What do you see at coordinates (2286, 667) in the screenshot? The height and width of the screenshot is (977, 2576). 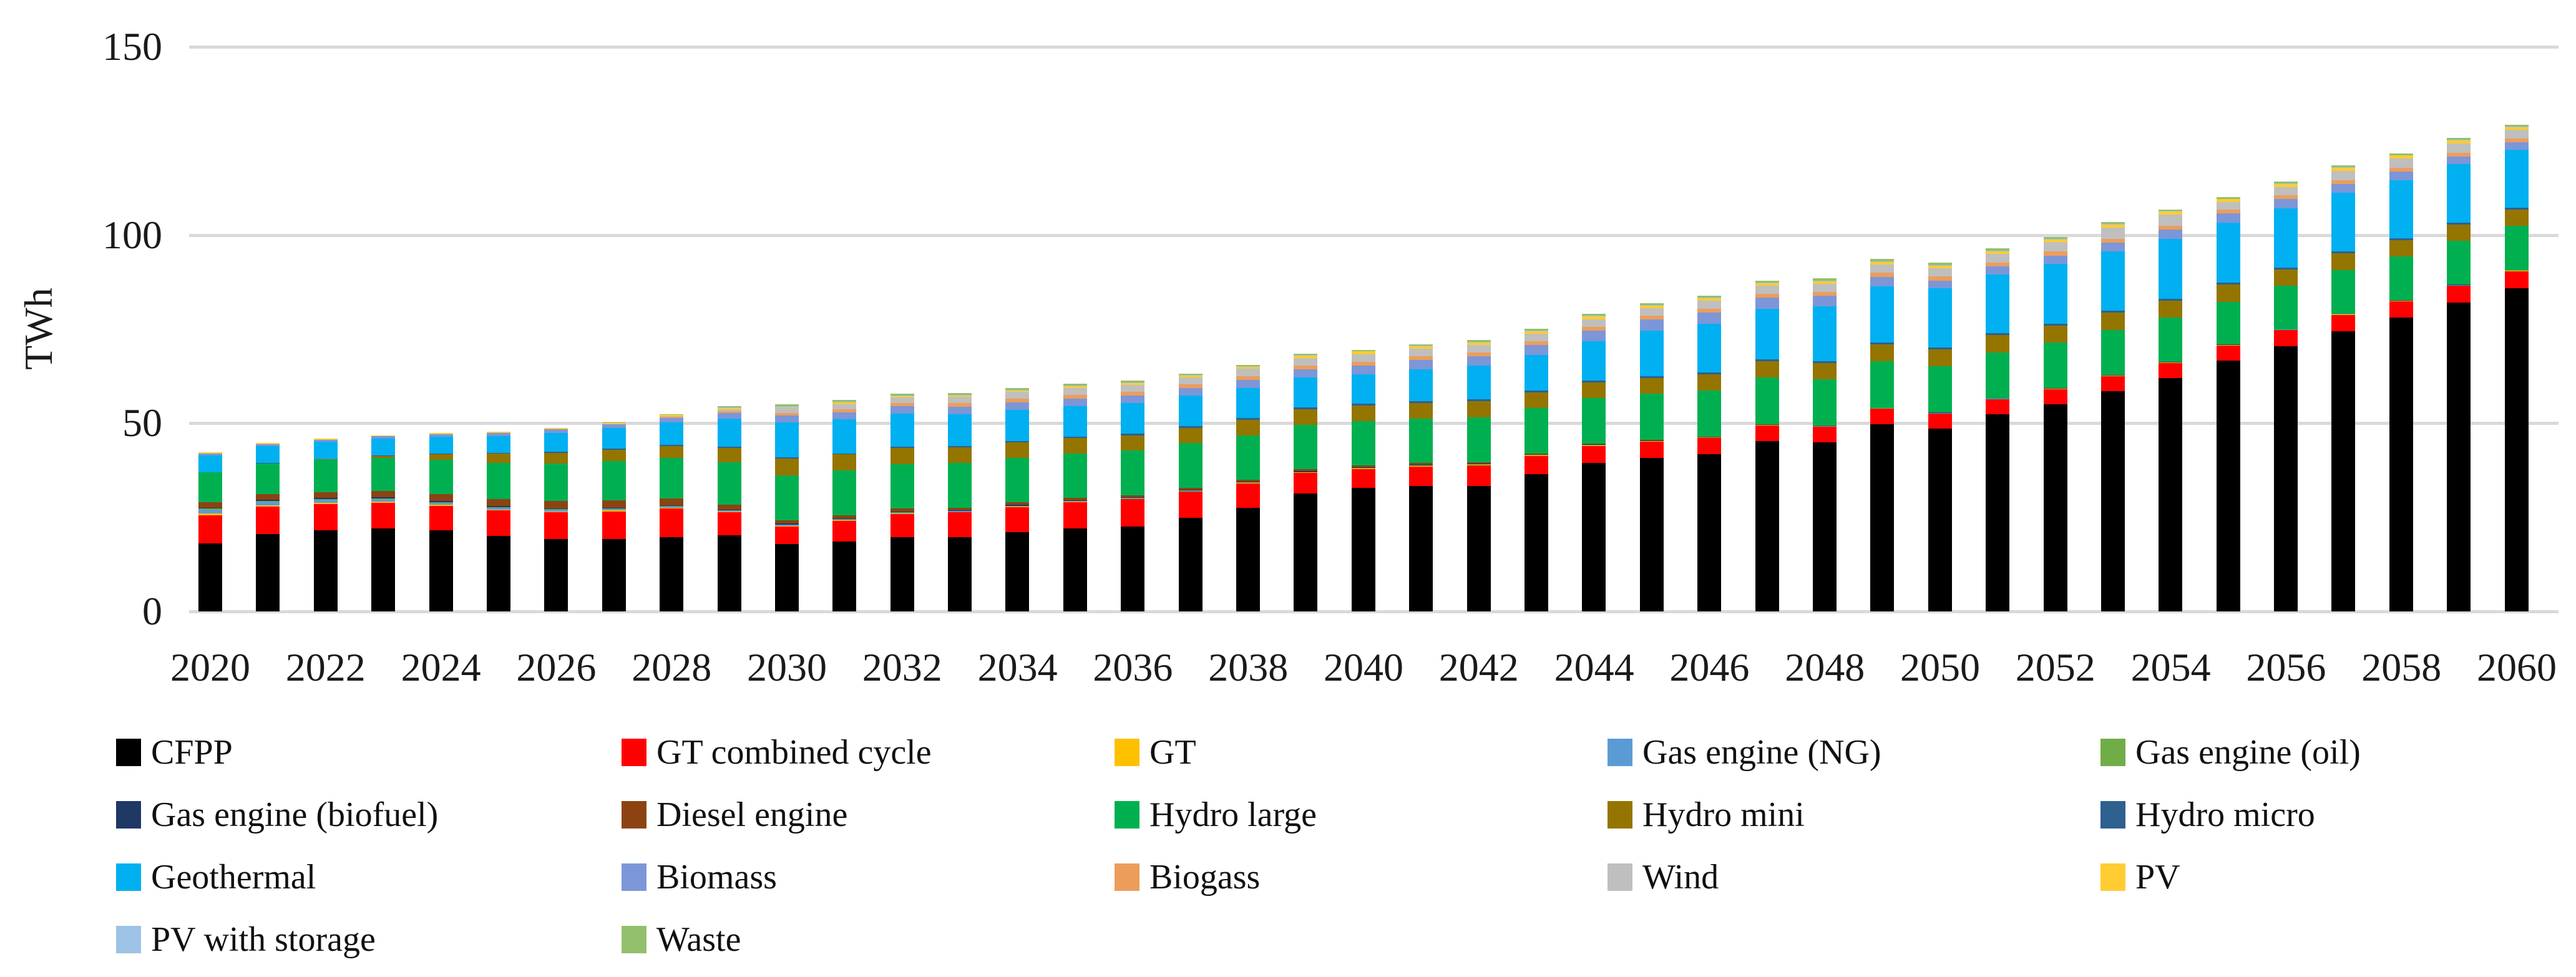 I see `x-tick-label-2056: 2056` at bounding box center [2286, 667].